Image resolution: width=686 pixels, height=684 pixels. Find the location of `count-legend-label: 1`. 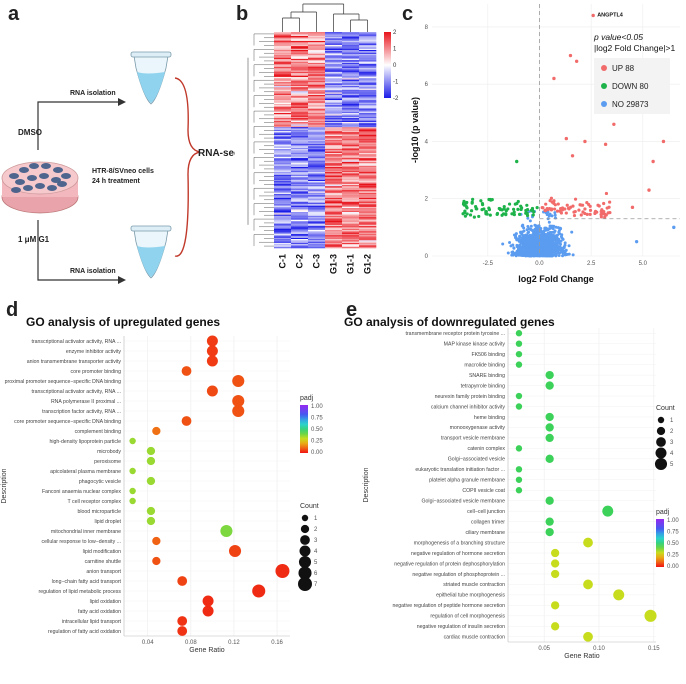

count-legend-label: 1 is located at coordinates (316, 519).